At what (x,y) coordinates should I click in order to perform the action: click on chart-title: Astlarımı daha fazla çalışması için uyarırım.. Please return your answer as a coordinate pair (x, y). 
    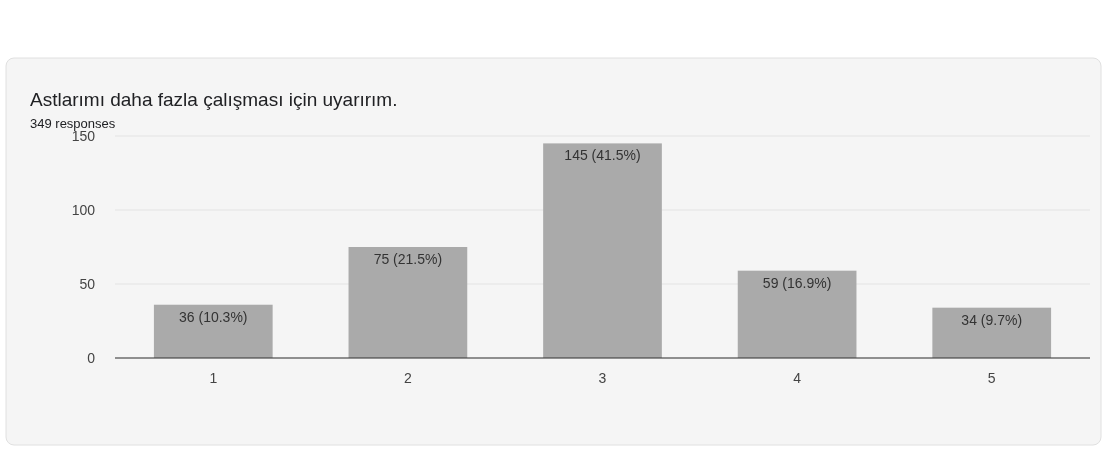
    Looking at the image, I should click on (214, 99).